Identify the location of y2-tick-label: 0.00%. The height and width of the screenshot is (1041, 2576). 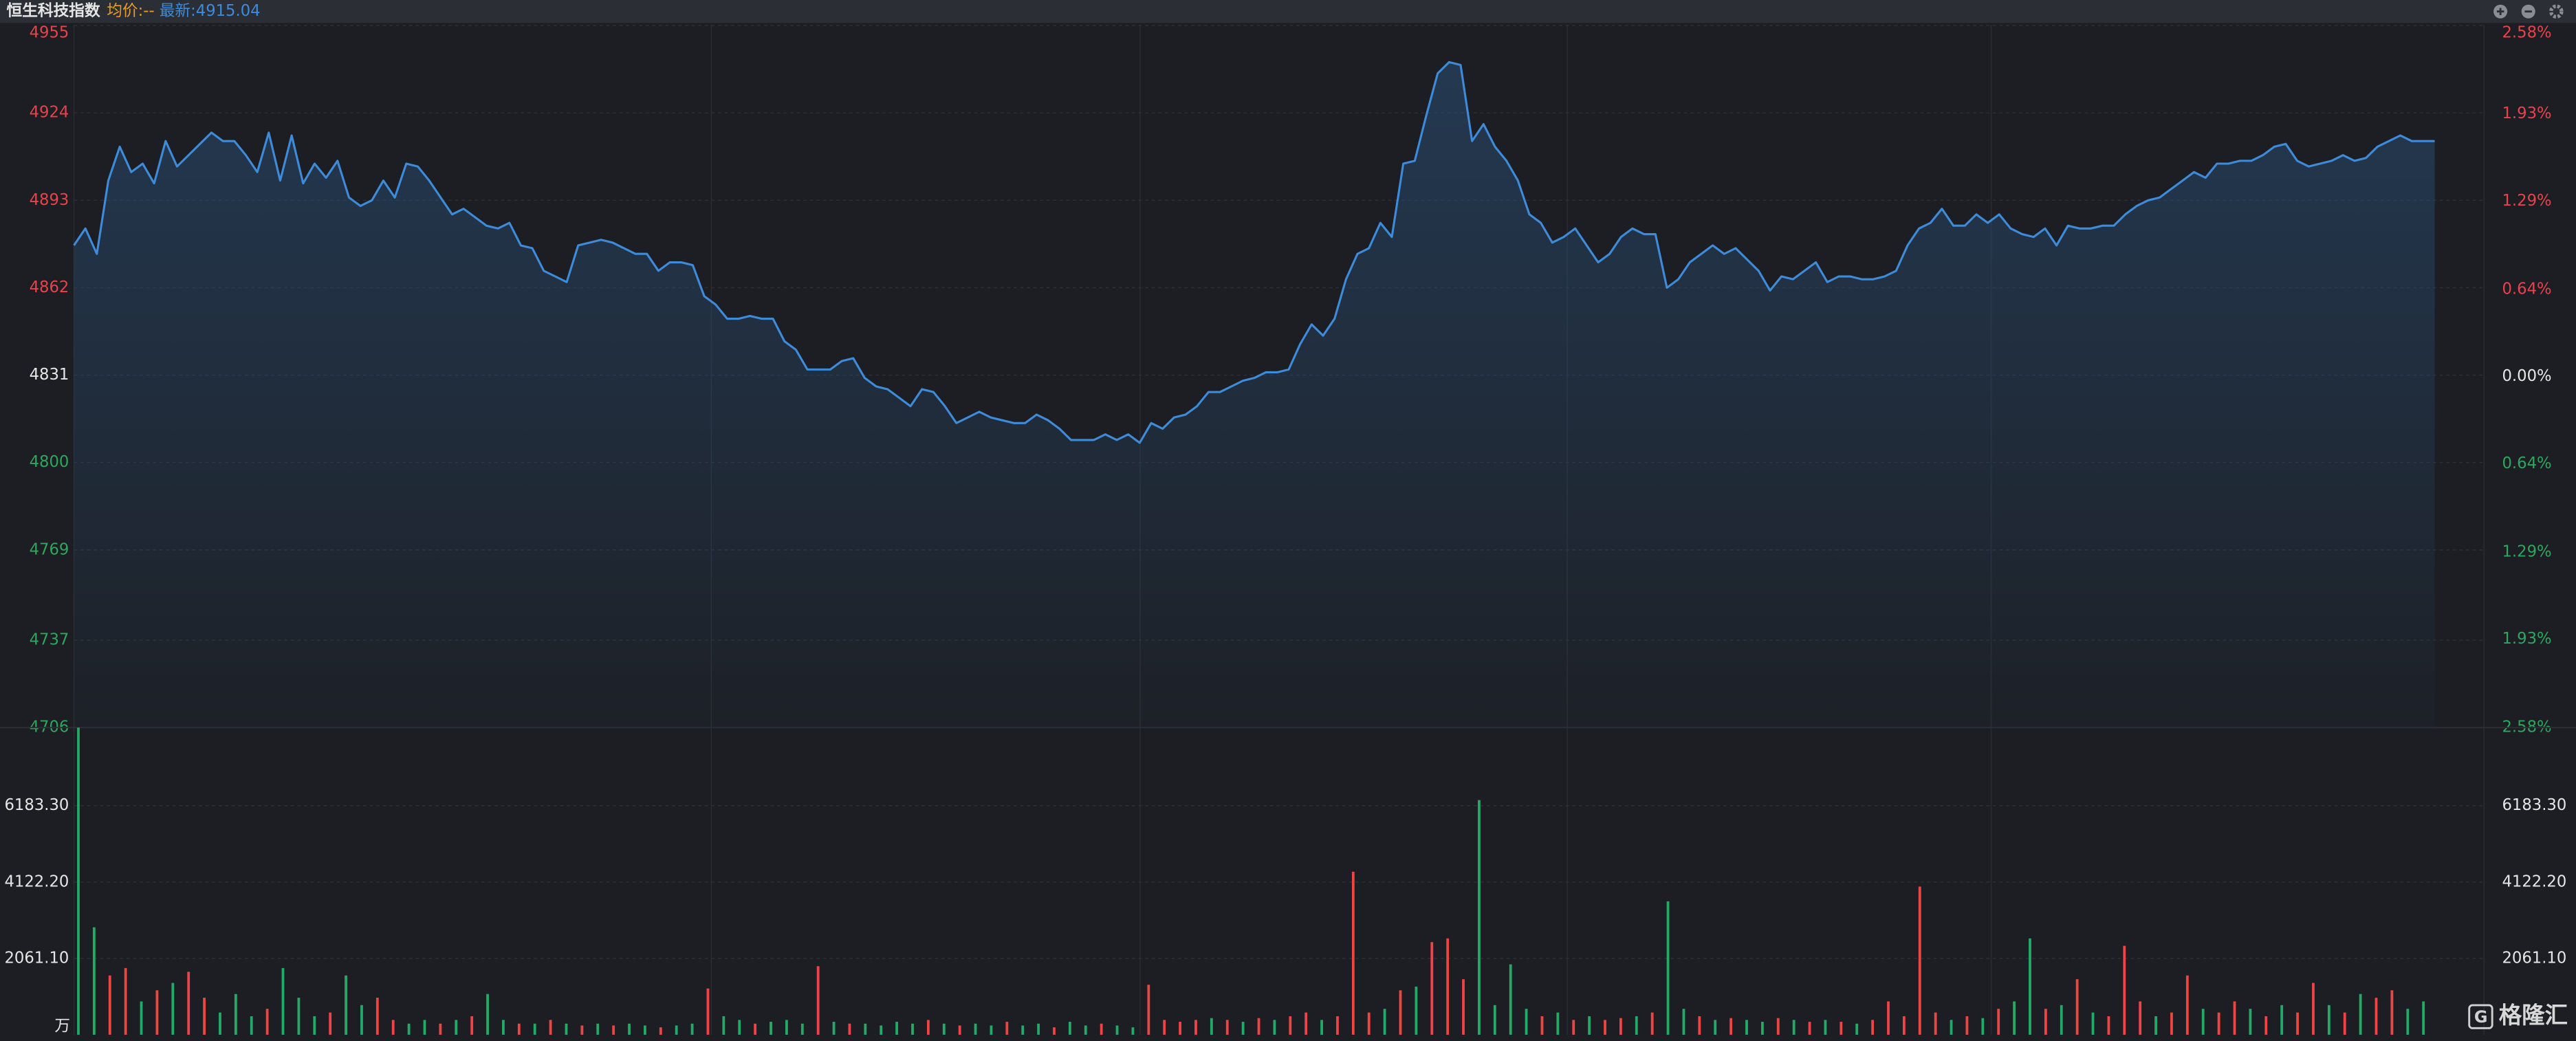
(2526, 376).